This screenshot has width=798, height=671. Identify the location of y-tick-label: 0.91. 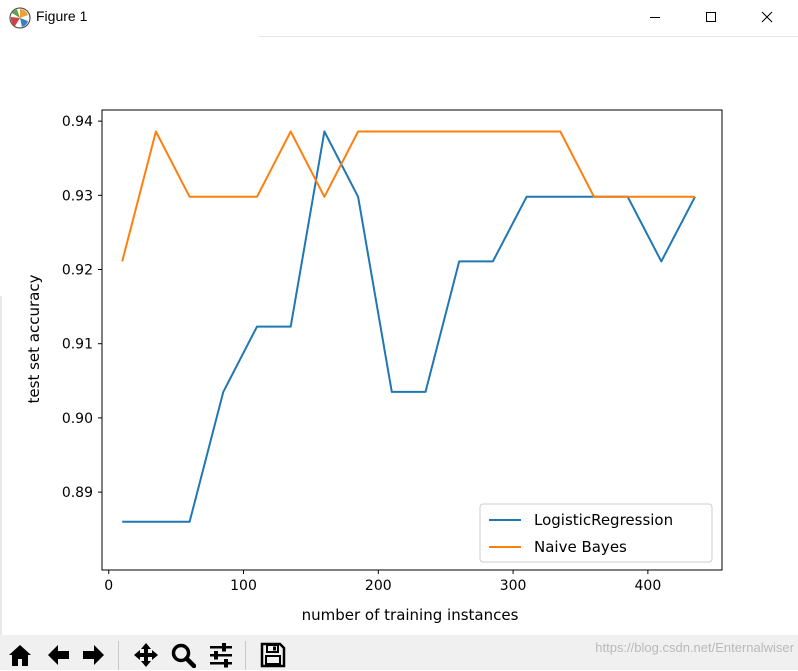
(77, 345).